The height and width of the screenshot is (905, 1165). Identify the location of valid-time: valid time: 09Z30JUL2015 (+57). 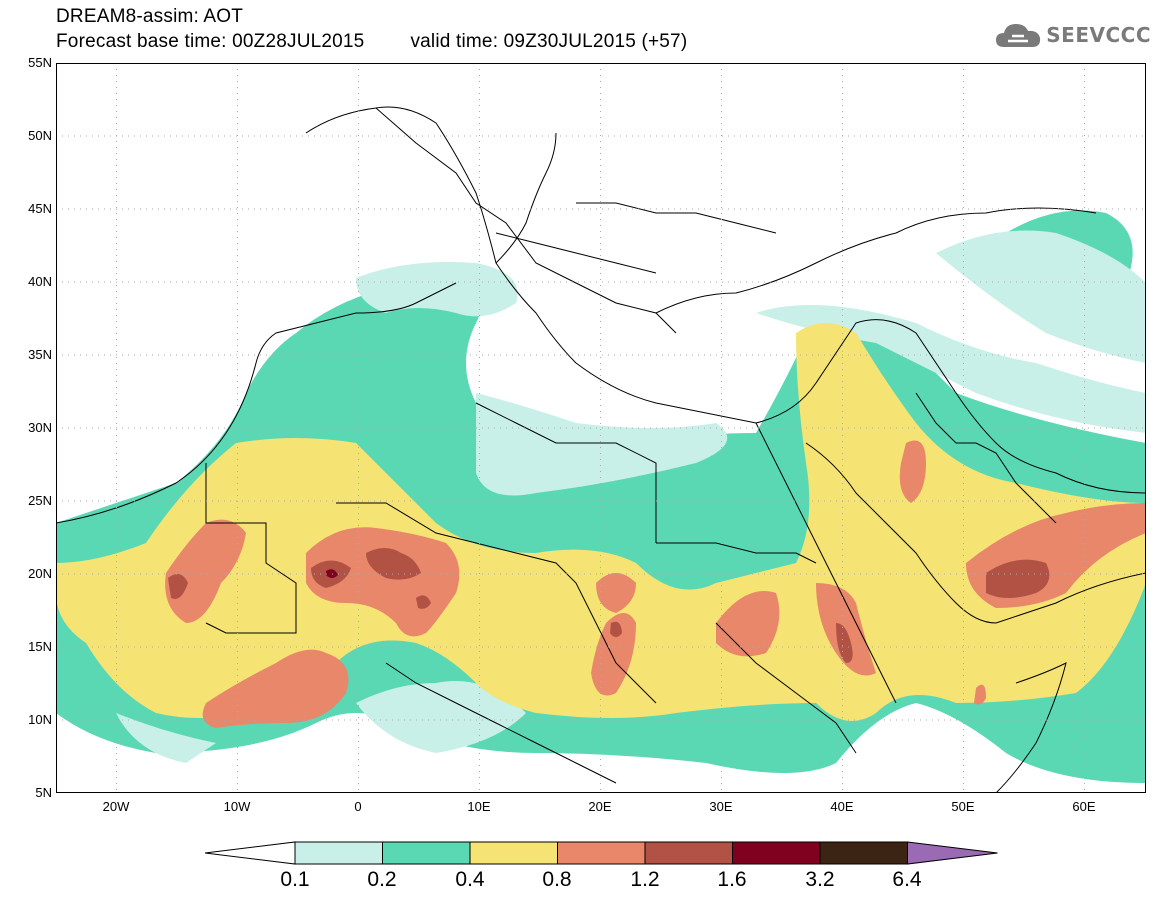
(549, 41).